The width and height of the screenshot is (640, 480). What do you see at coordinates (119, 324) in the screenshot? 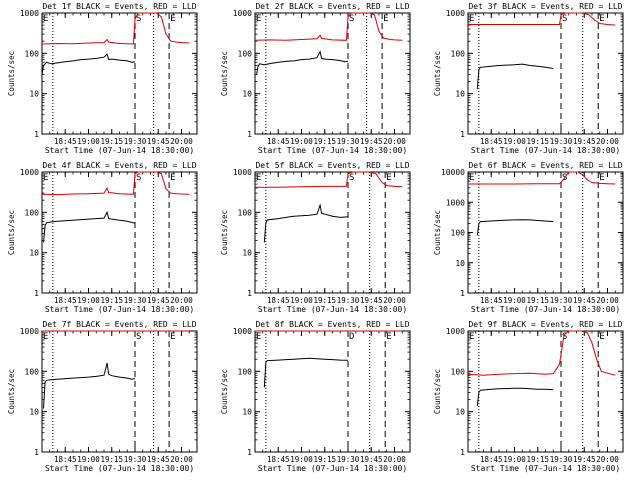
I see `chart-title: Det 7f BLACK = Events, RED = LLD` at bounding box center [119, 324].